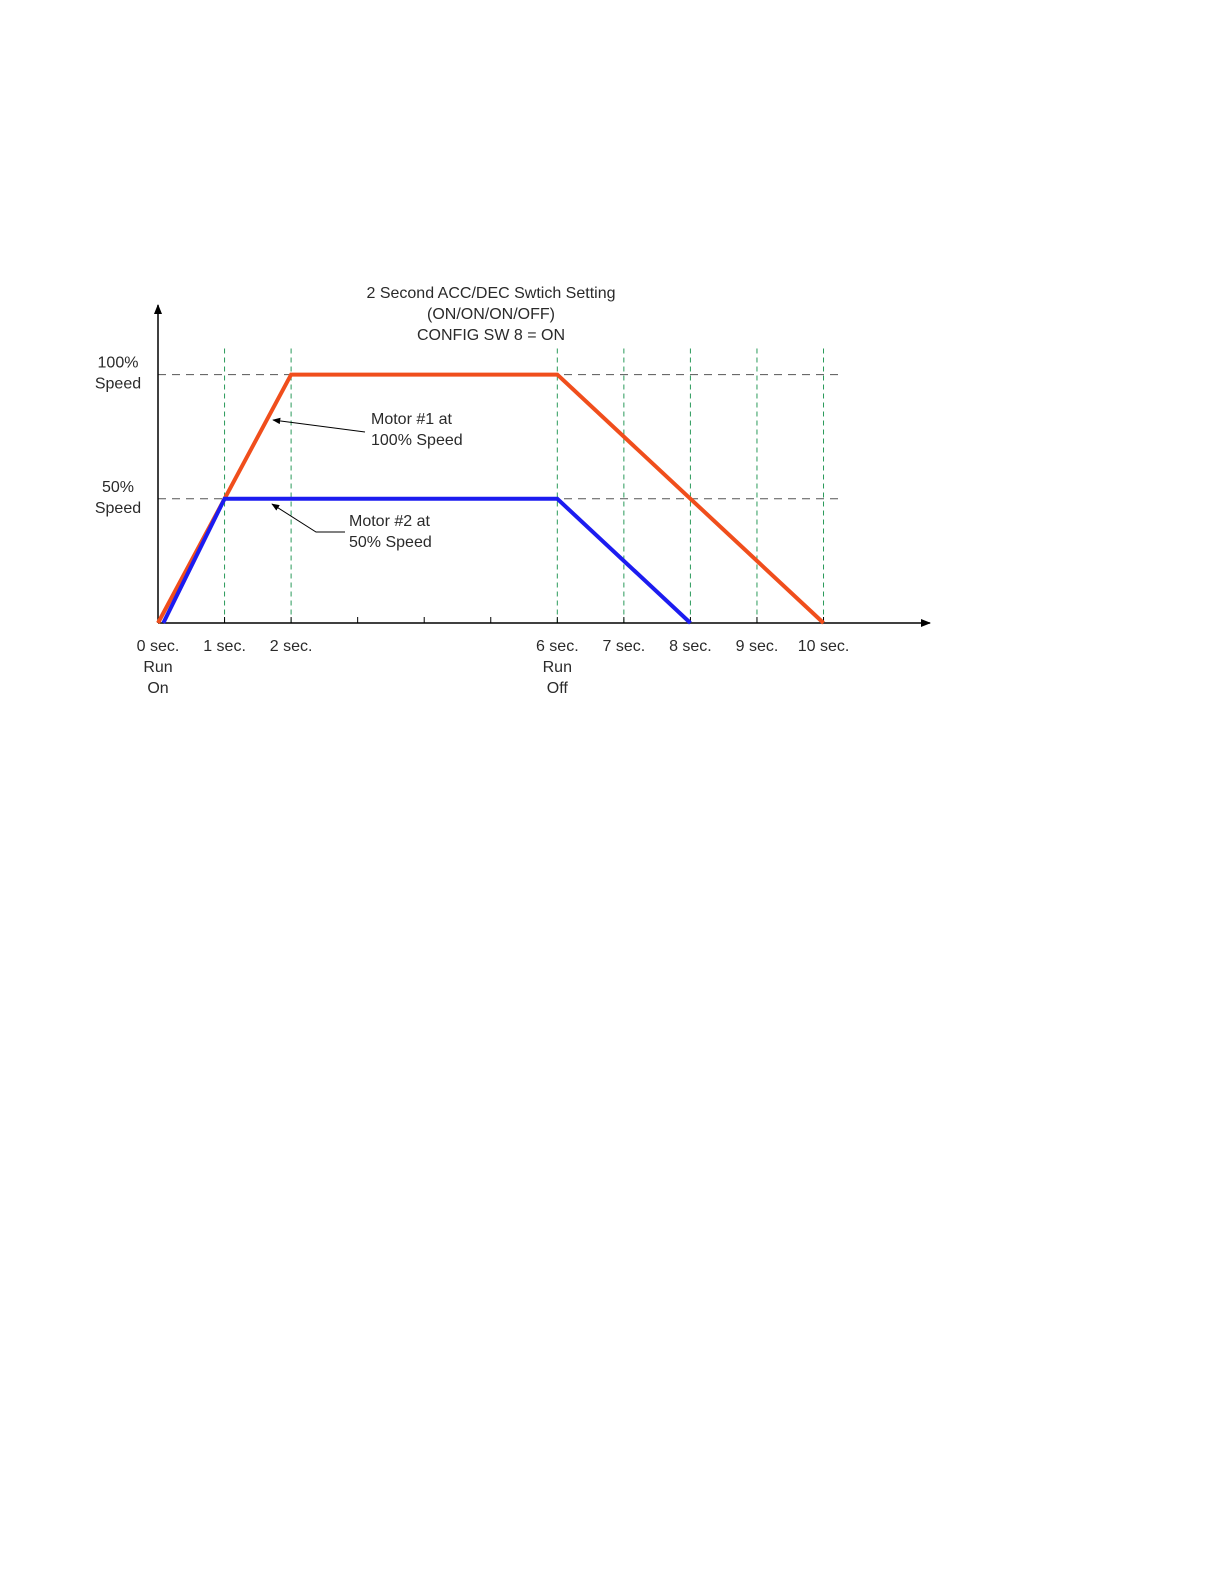 The height and width of the screenshot is (1589, 1224). What do you see at coordinates (158, 667) in the screenshot?
I see `x-tick-label: 0 sec. Run On` at bounding box center [158, 667].